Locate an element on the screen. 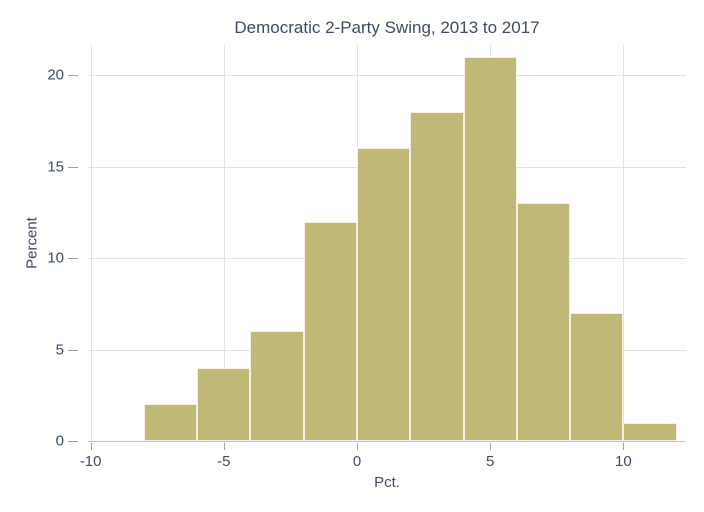 The height and width of the screenshot is (512, 704). x-axis-label: Pct. is located at coordinates (387, 482).